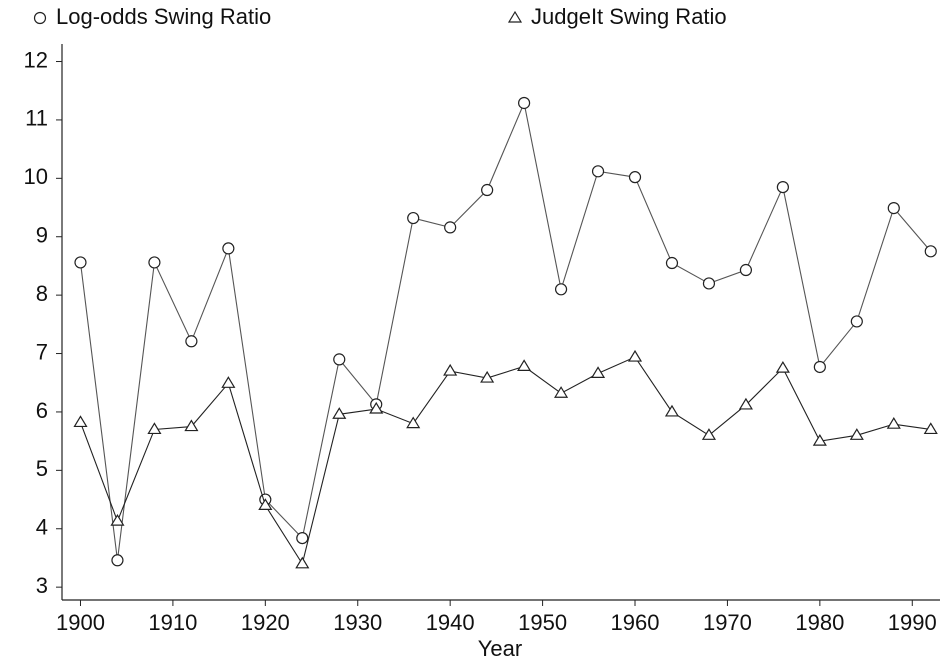 The image size is (941, 662). What do you see at coordinates (42, 585) in the screenshot?
I see `y-tick-label: 3` at bounding box center [42, 585].